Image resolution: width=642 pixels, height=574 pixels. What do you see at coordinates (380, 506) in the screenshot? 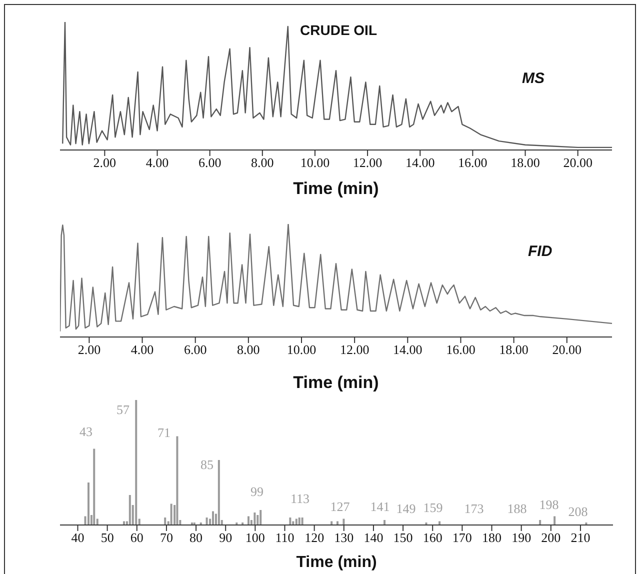
I see `annotation: 141` at bounding box center [380, 506].